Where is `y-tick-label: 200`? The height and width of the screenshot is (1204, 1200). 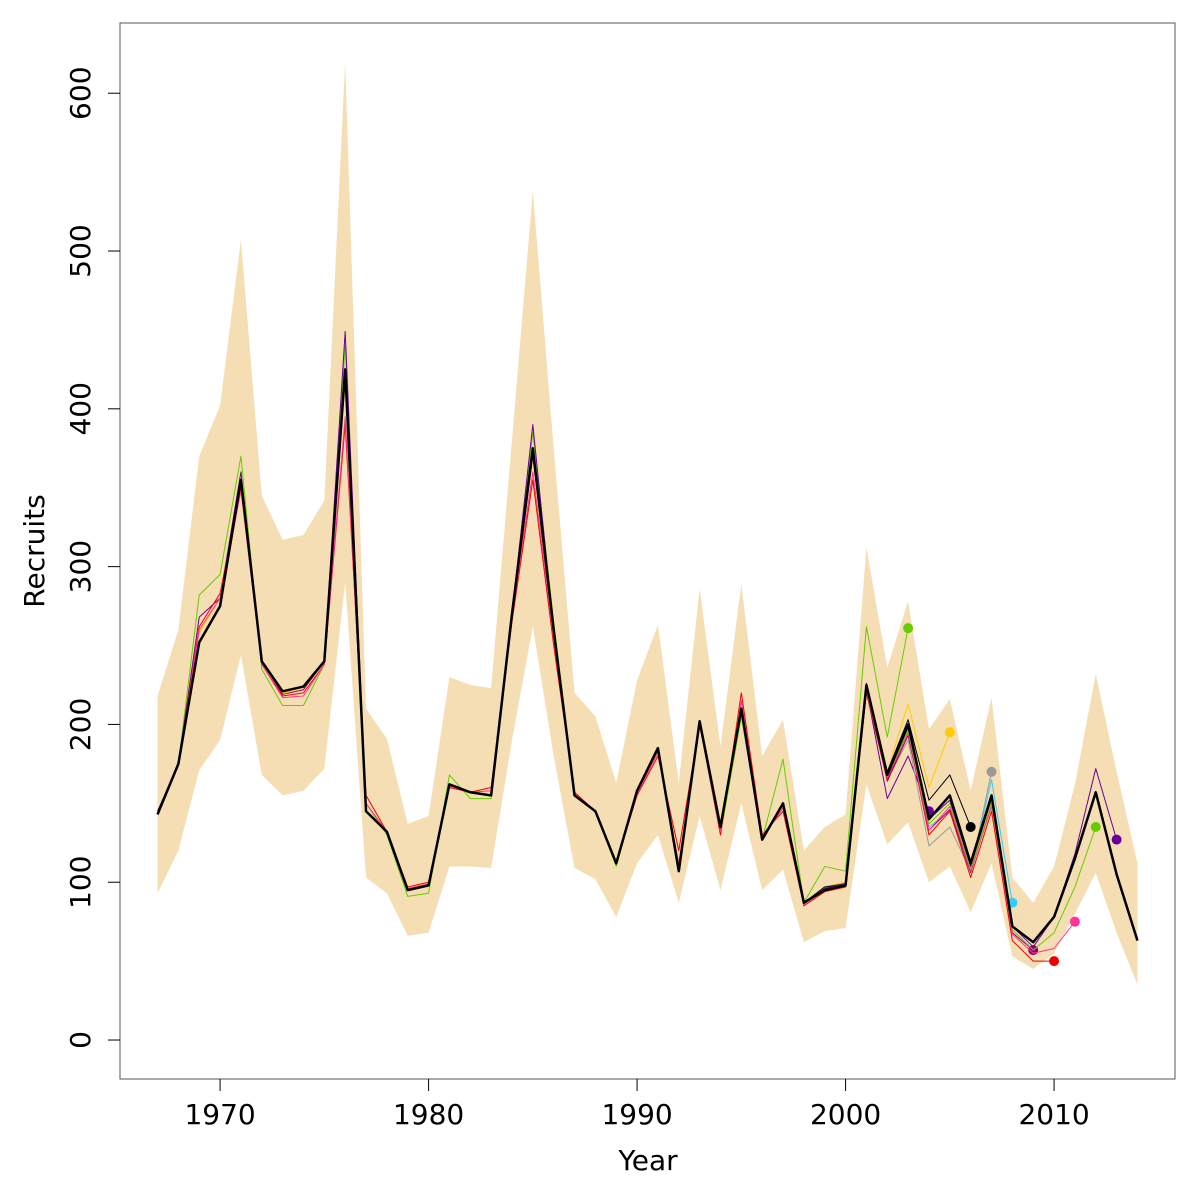 y-tick-label: 200 is located at coordinates (80, 724).